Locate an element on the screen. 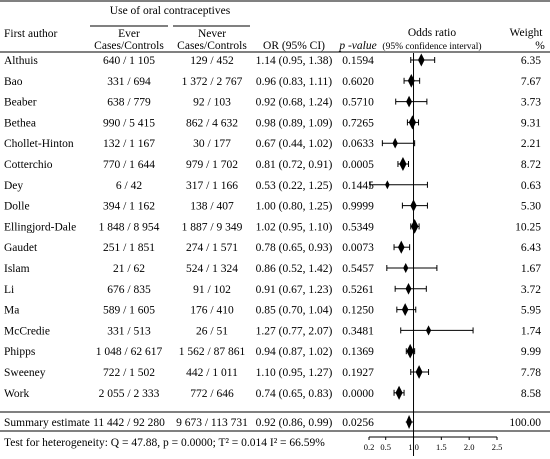 The image size is (550, 459). x-tick-label: 2.0 is located at coordinates (469, 447).